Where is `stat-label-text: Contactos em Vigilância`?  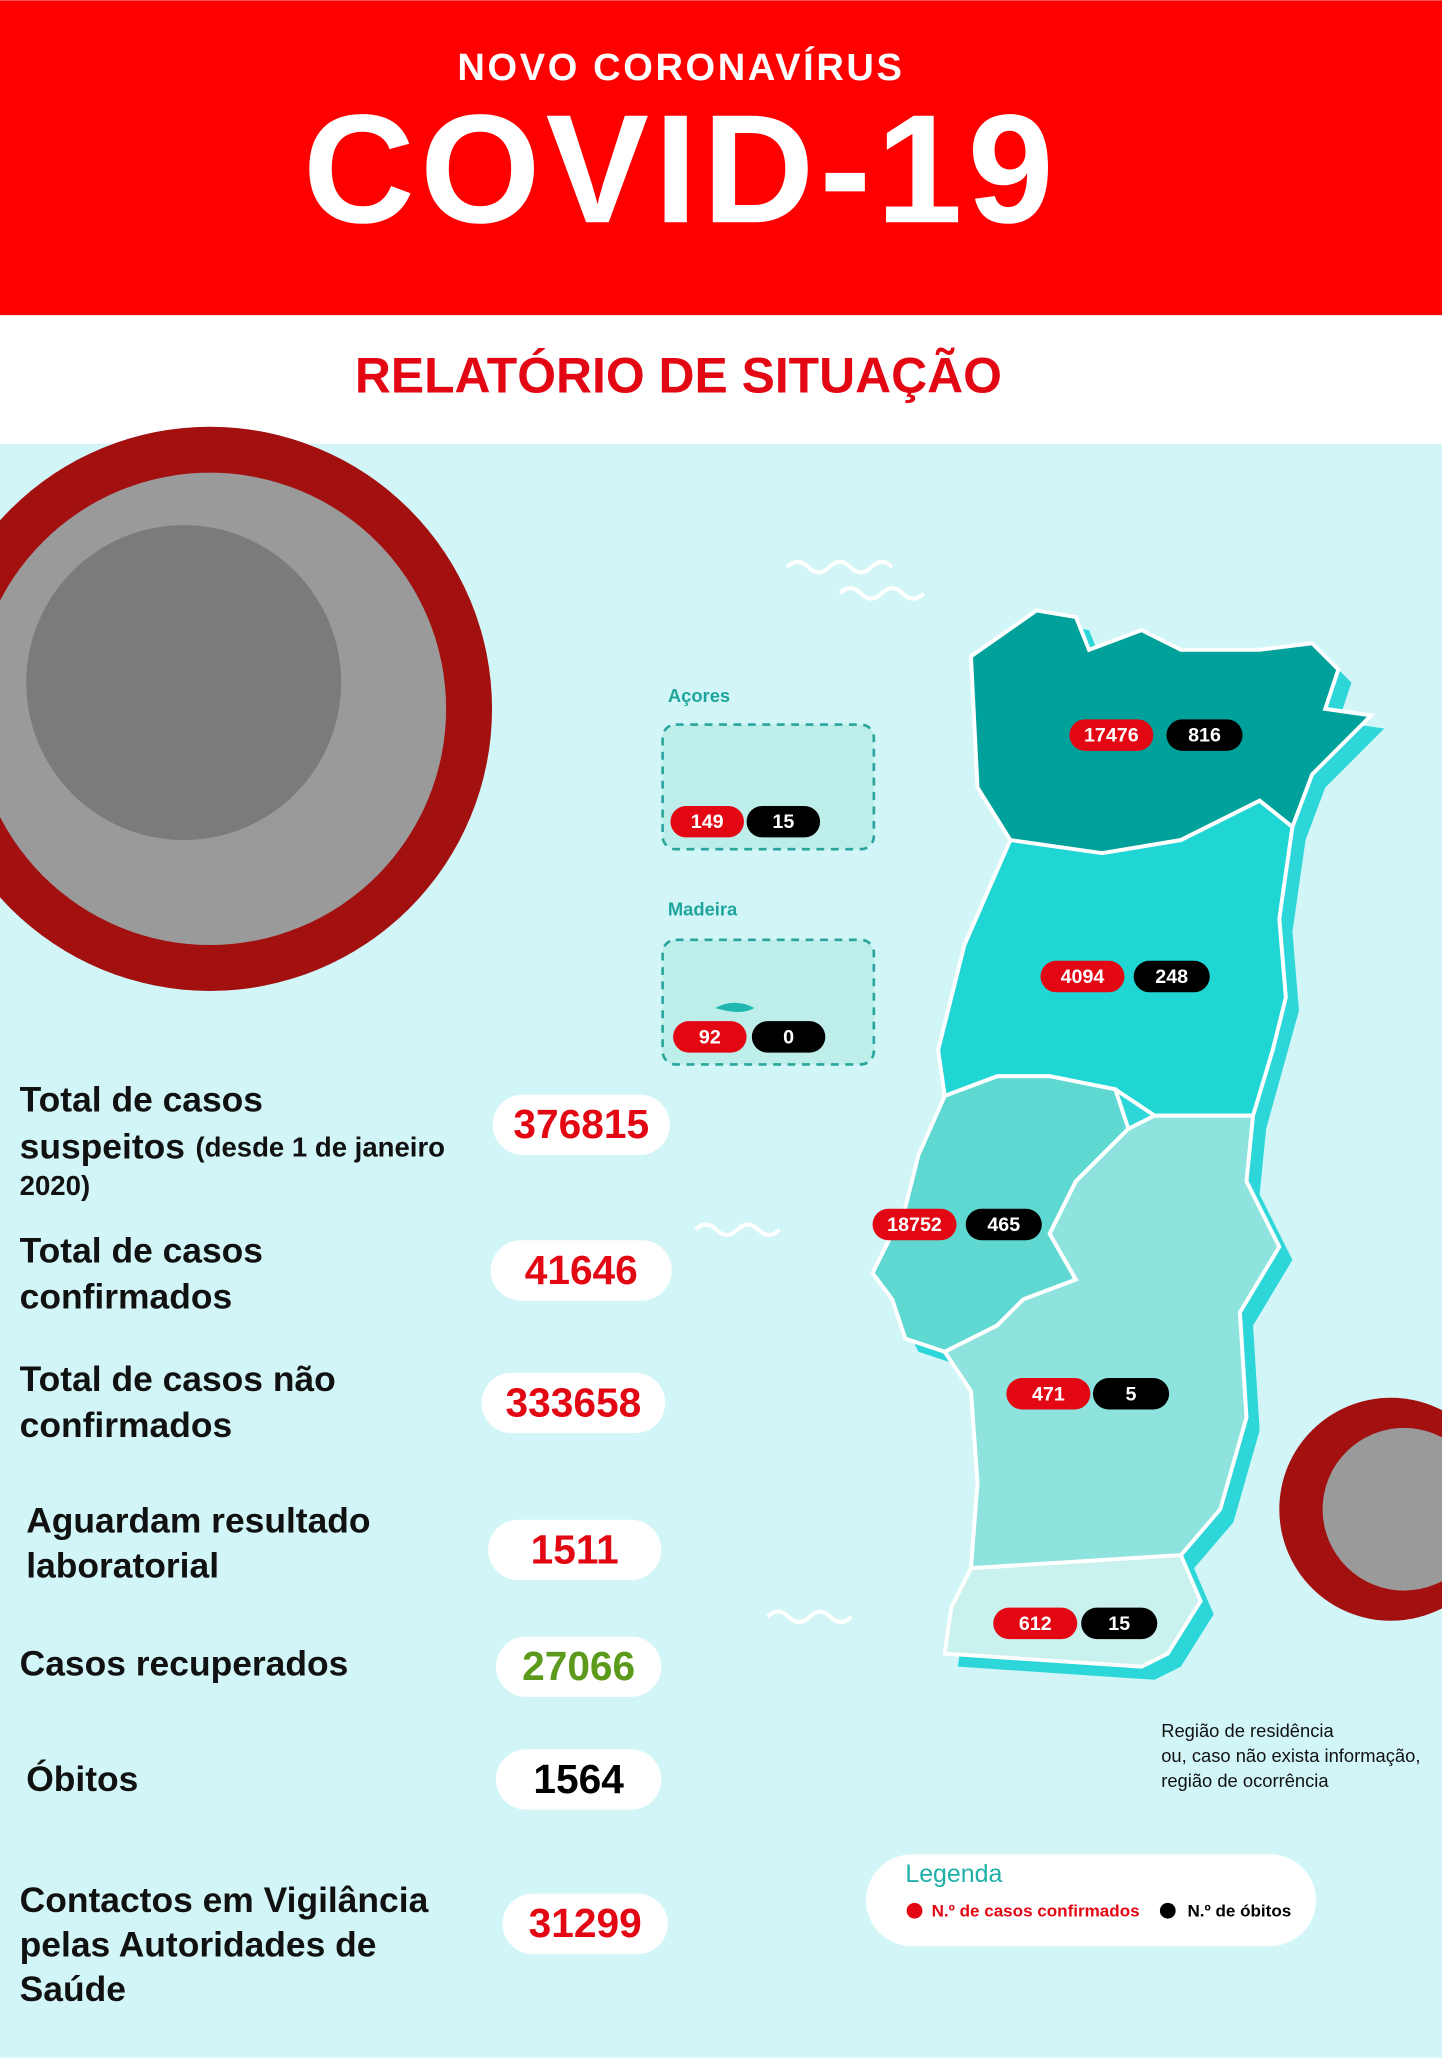 stat-label-text: Contactos em Vigilância is located at coordinates (224, 1900).